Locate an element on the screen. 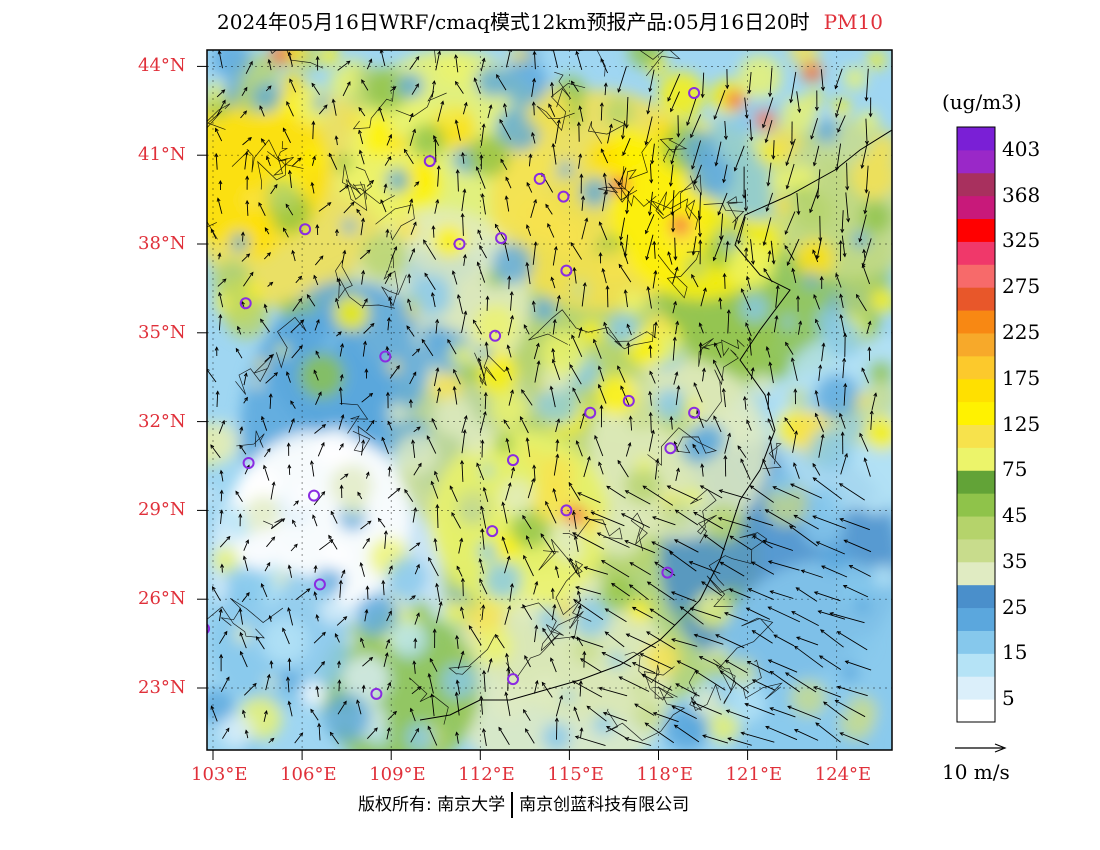 This screenshot has width=1100, height=850. colorbar-label-3: 35 is located at coordinates (1015, 560).